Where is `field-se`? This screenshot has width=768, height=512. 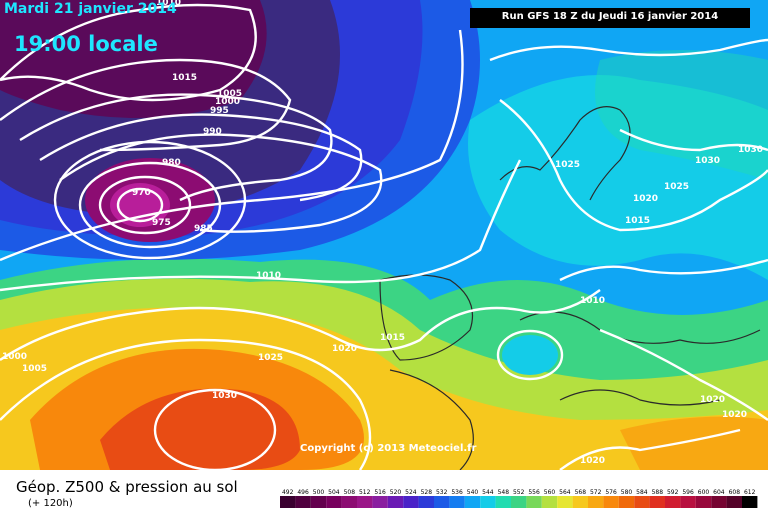
field-se is located at coordinates (694, 443).